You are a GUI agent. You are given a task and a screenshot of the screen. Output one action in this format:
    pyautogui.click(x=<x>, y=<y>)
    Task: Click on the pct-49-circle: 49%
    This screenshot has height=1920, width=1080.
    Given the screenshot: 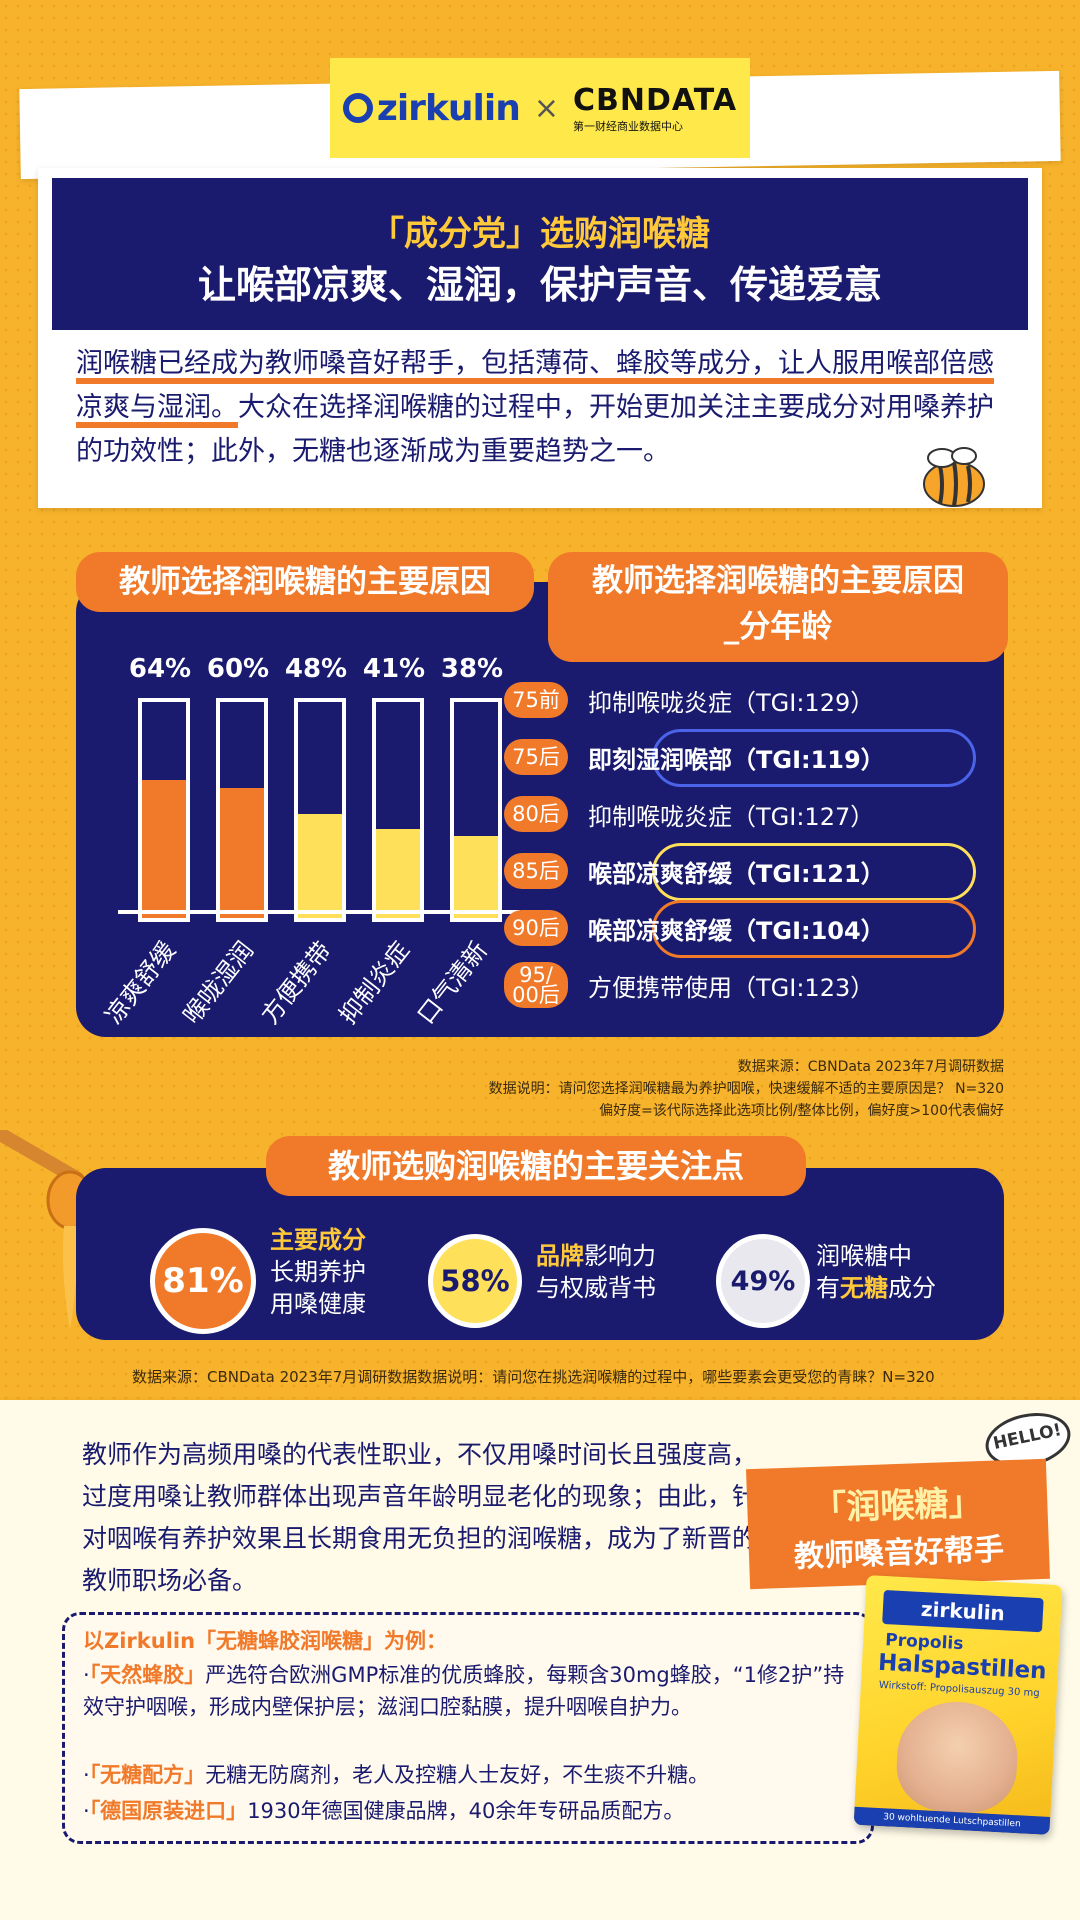 What is the action you would take?
    pyautogui.click(x=763, y=1281)
    